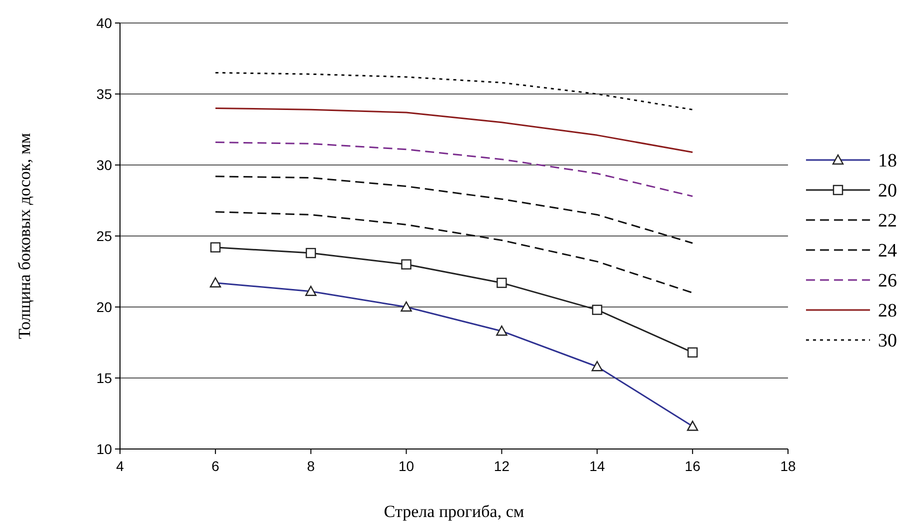 Image resolution: width=906 pixels, height=529 pixels. I want to click on legend-label: 18, so click(887, 161).